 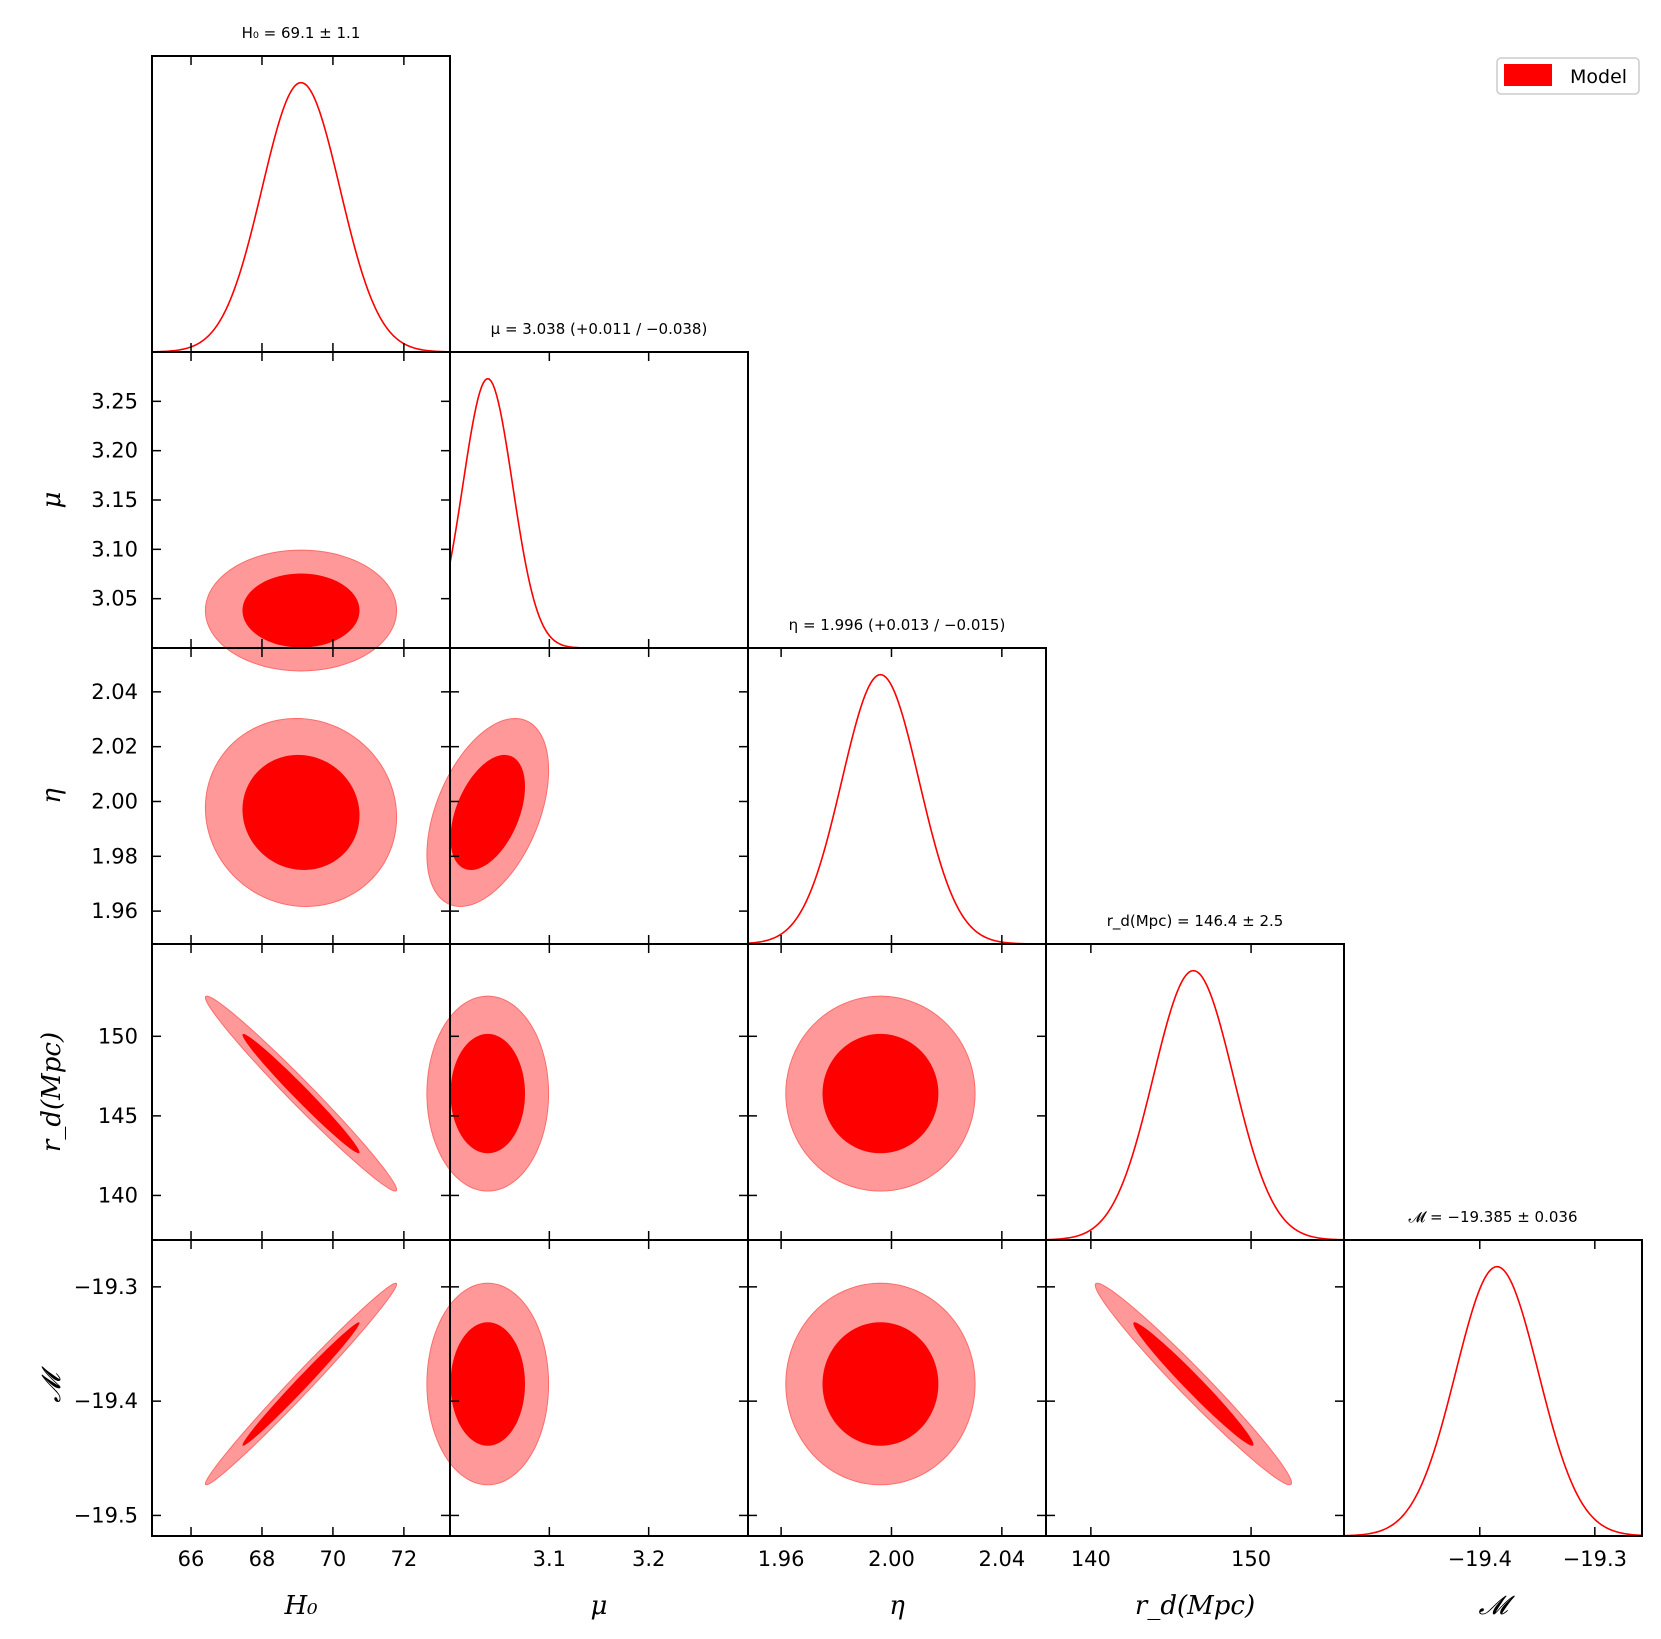 I want to click on y-tick-label-M: −19.3, so click(x=106, y=1287).